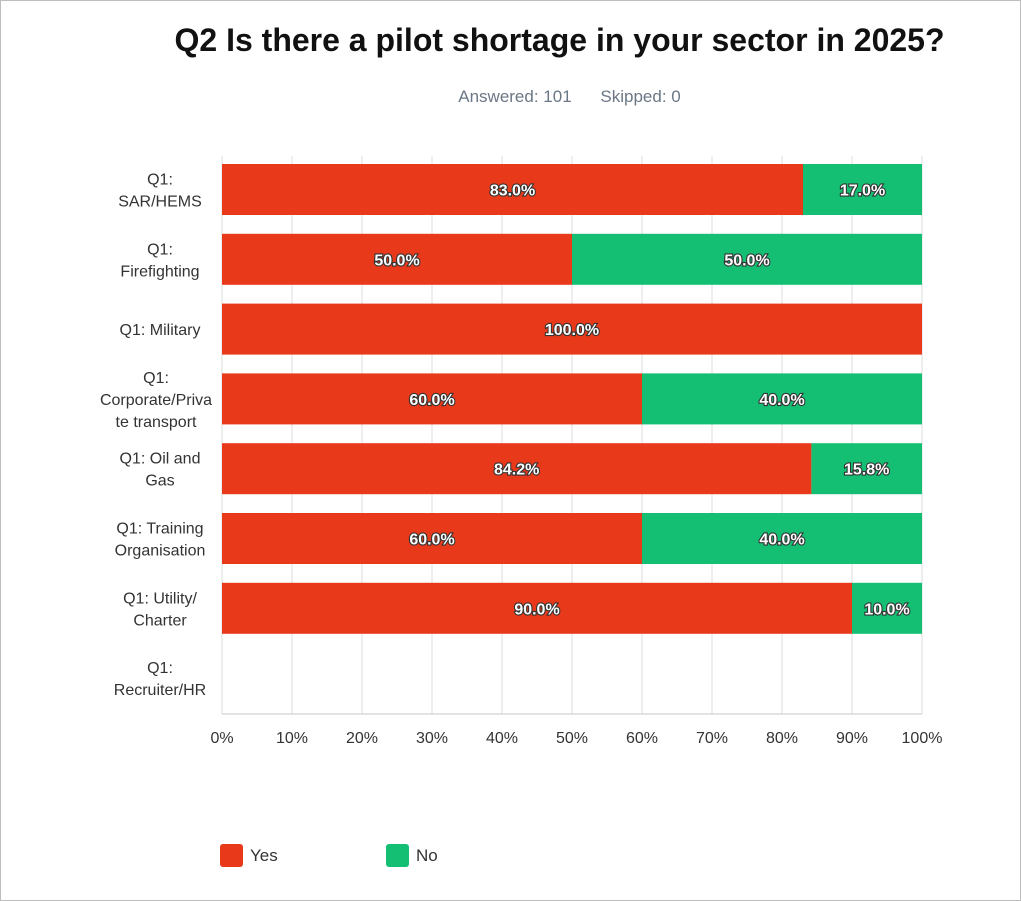 The image size is (1021, 901). I want to click on data-label: 100.0%, so click(572, 330).